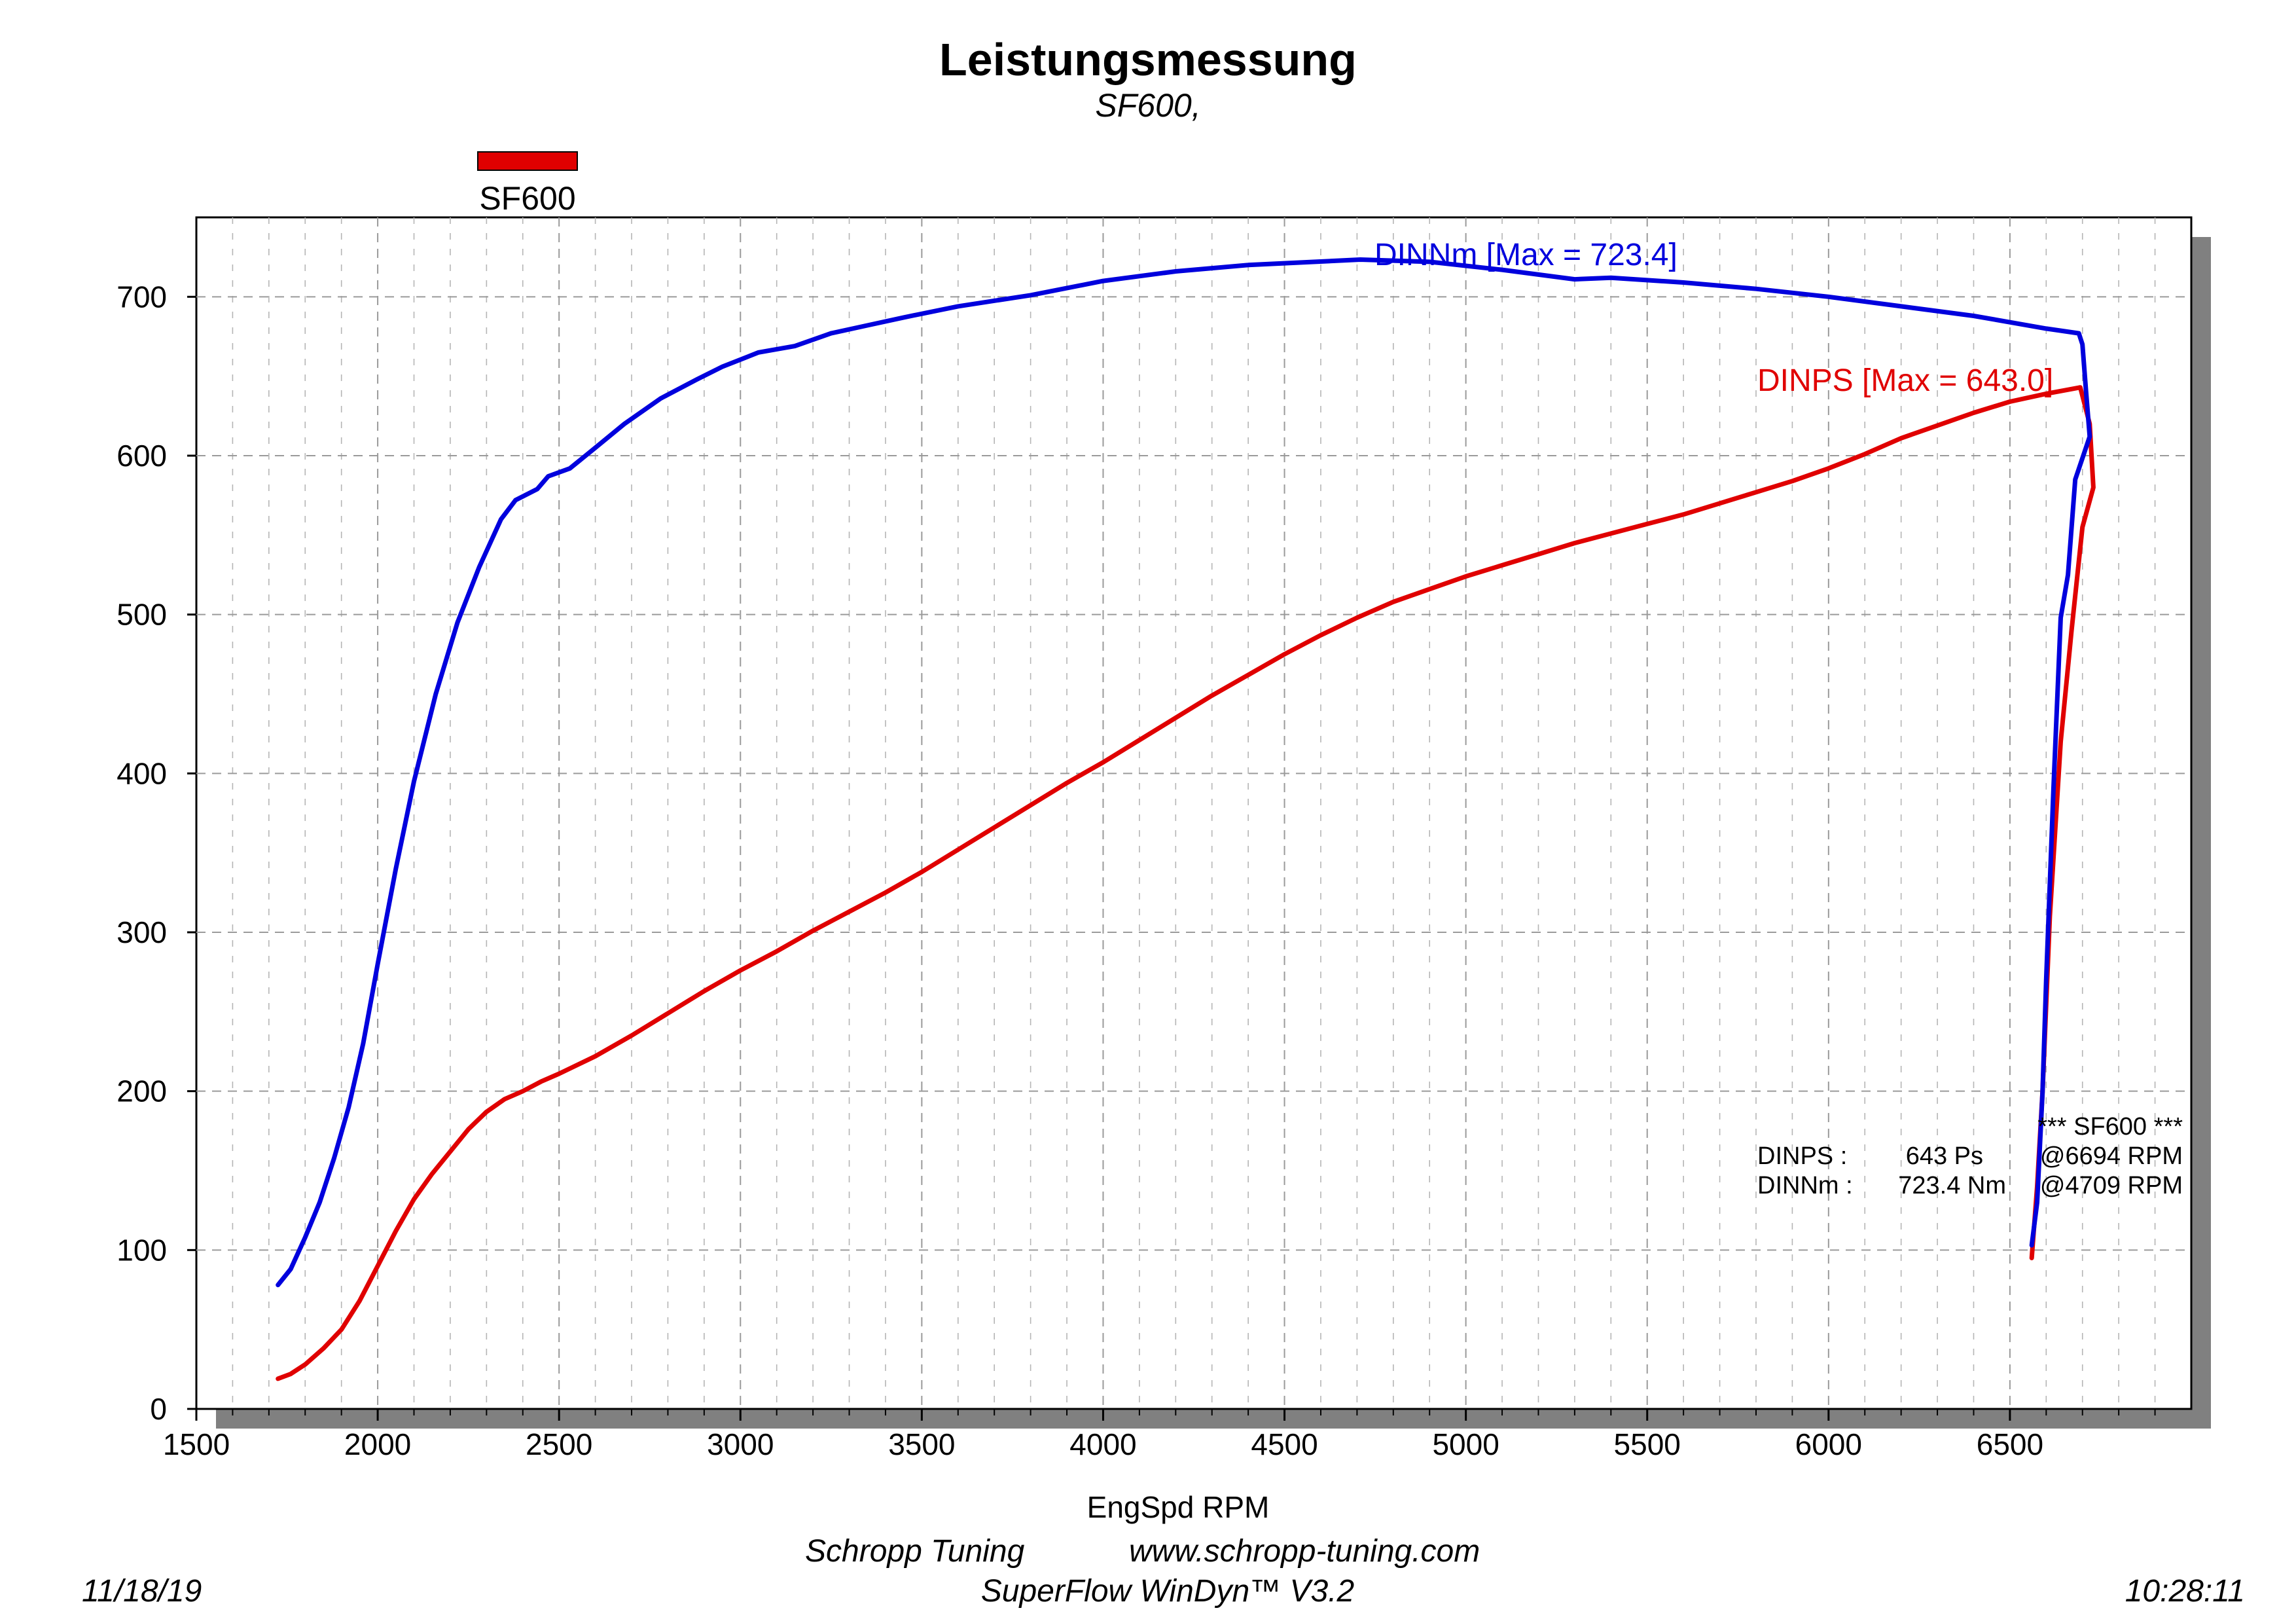 Image resolution: width=2296 pixels, height=1623 pixels. I want to click on x-tick-label: 3000, so click(740, 1444).